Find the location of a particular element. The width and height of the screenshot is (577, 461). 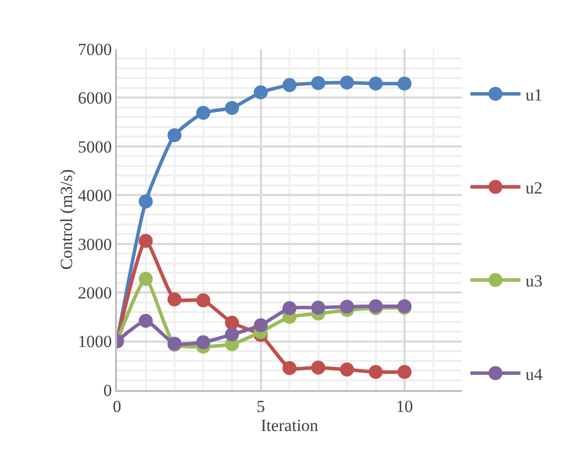

y-tick-label: 0 is located at coordinates (107, 390).